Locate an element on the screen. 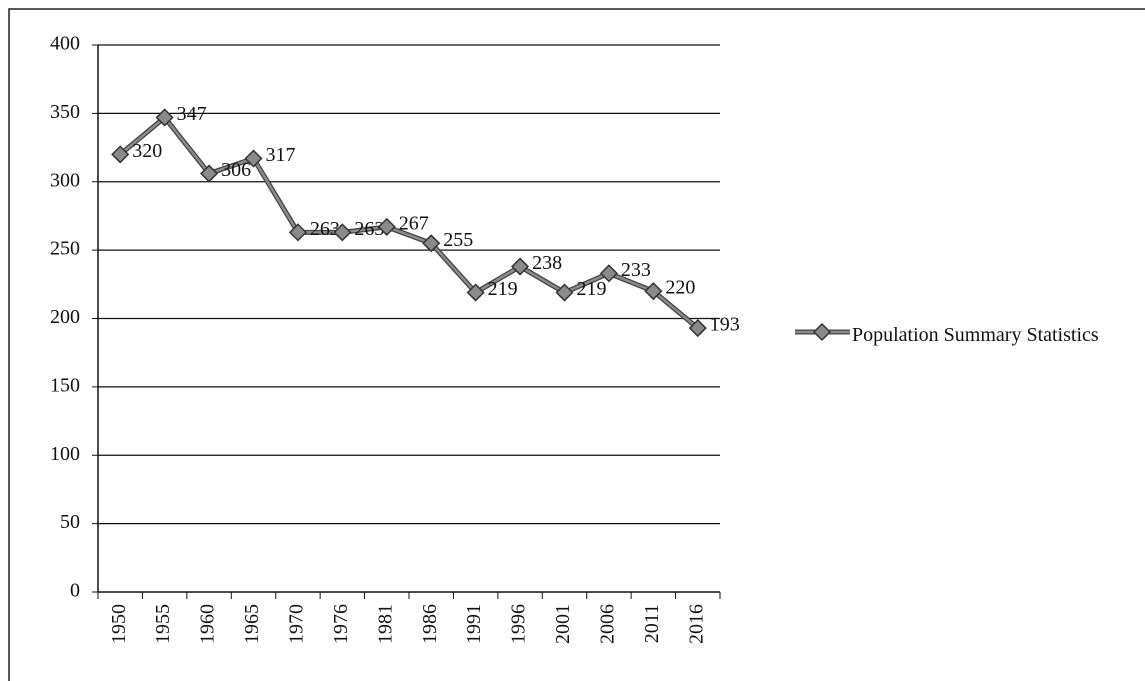  data-label: 347 is located at coordinates (192, 114).